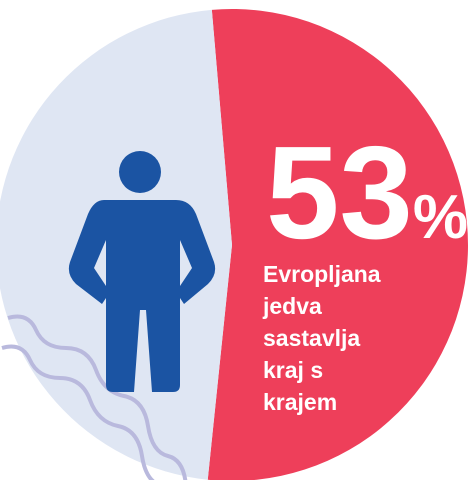  I want to click on percent-label: 53%, so click(367, 192).